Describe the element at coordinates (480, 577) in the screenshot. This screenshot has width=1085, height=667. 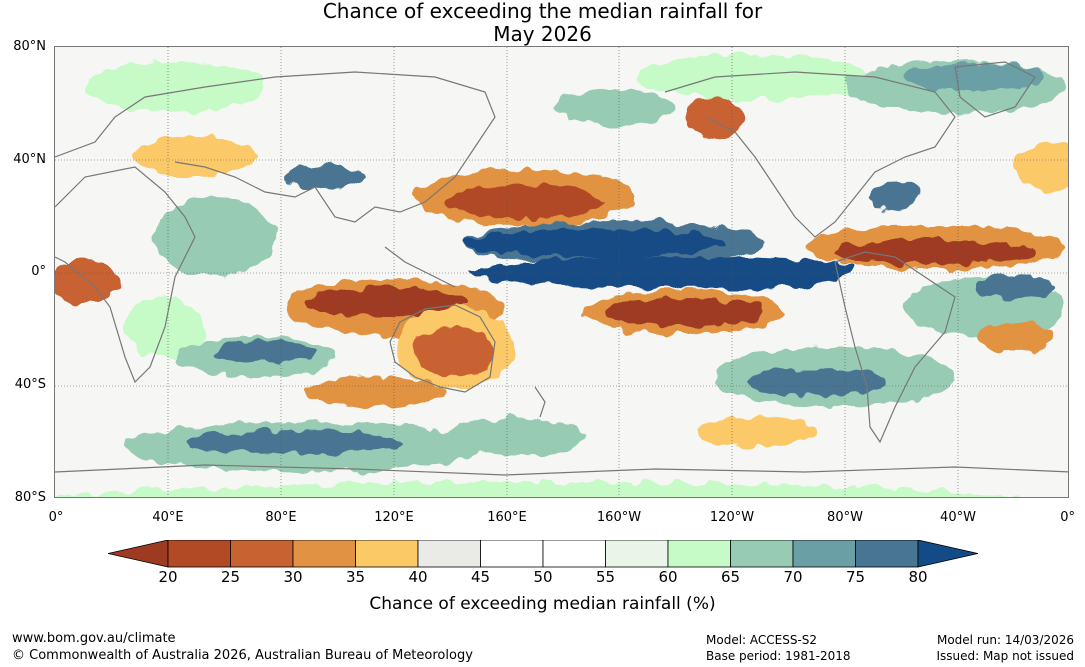
I see `colorbar-tick-label: 45` at that location.